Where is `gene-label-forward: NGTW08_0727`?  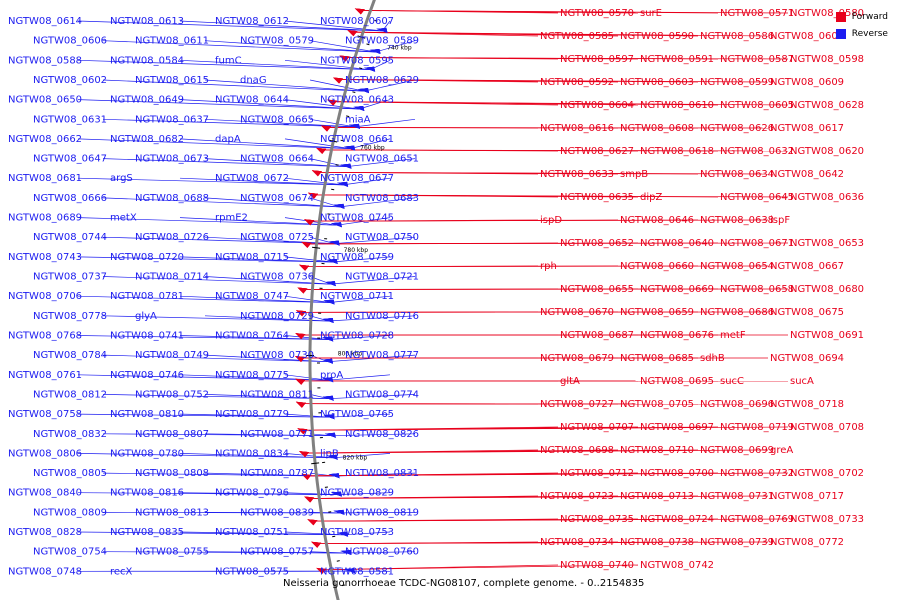
gene-label-forward: NGTW08_0727 is located at coordinates (577, 404).